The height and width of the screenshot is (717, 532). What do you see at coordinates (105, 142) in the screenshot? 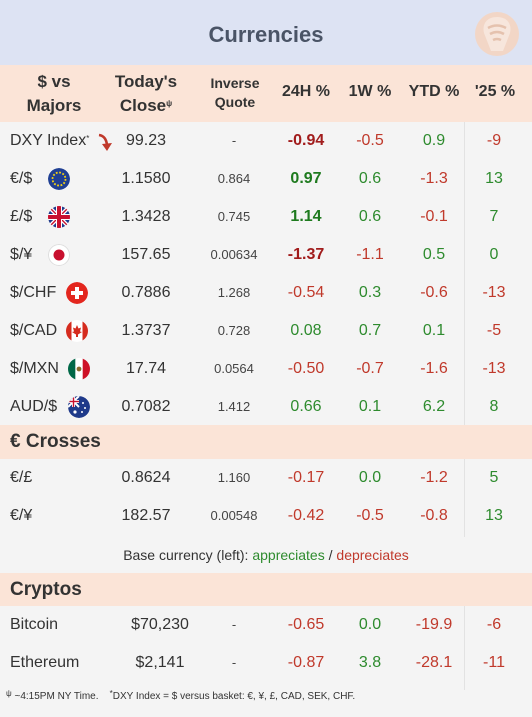
I see `red-down-arrow-icon` at bounding box center [105, 142].